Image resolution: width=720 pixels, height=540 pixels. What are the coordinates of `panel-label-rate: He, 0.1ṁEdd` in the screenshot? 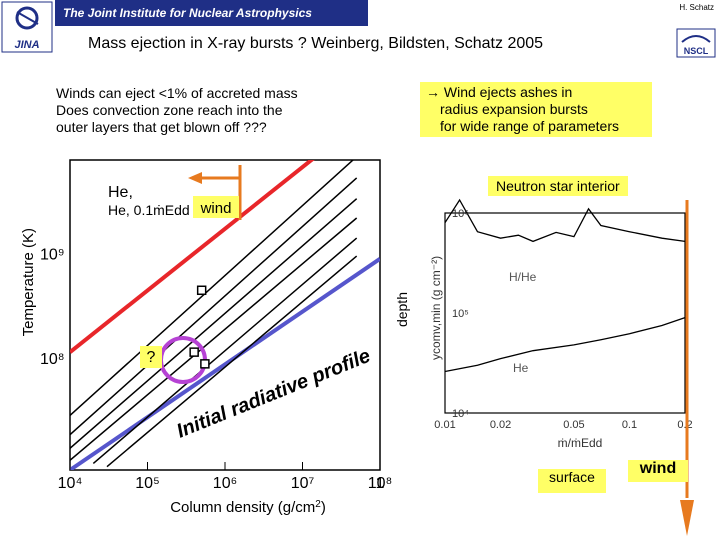 It's located at (149, 210).